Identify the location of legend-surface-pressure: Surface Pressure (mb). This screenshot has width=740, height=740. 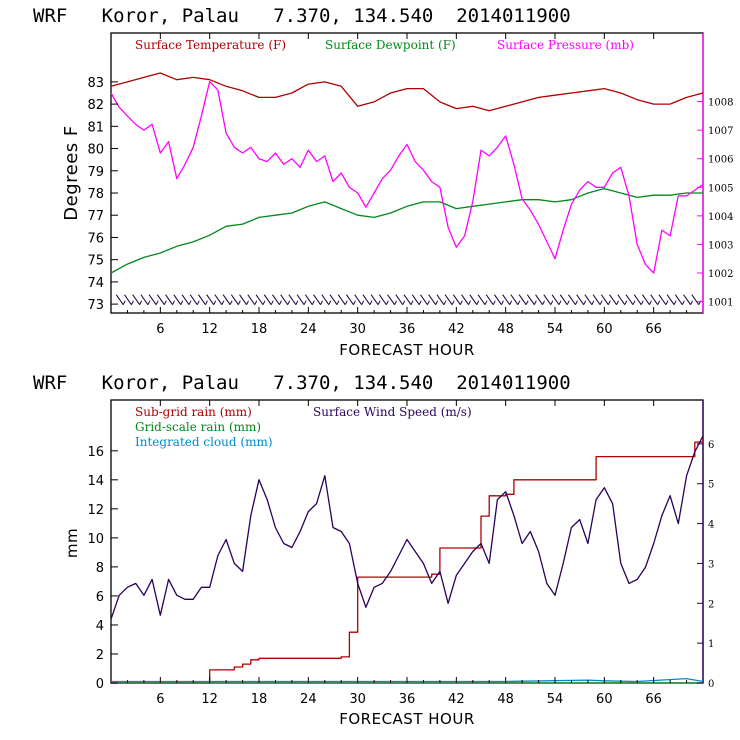
(565, 45).